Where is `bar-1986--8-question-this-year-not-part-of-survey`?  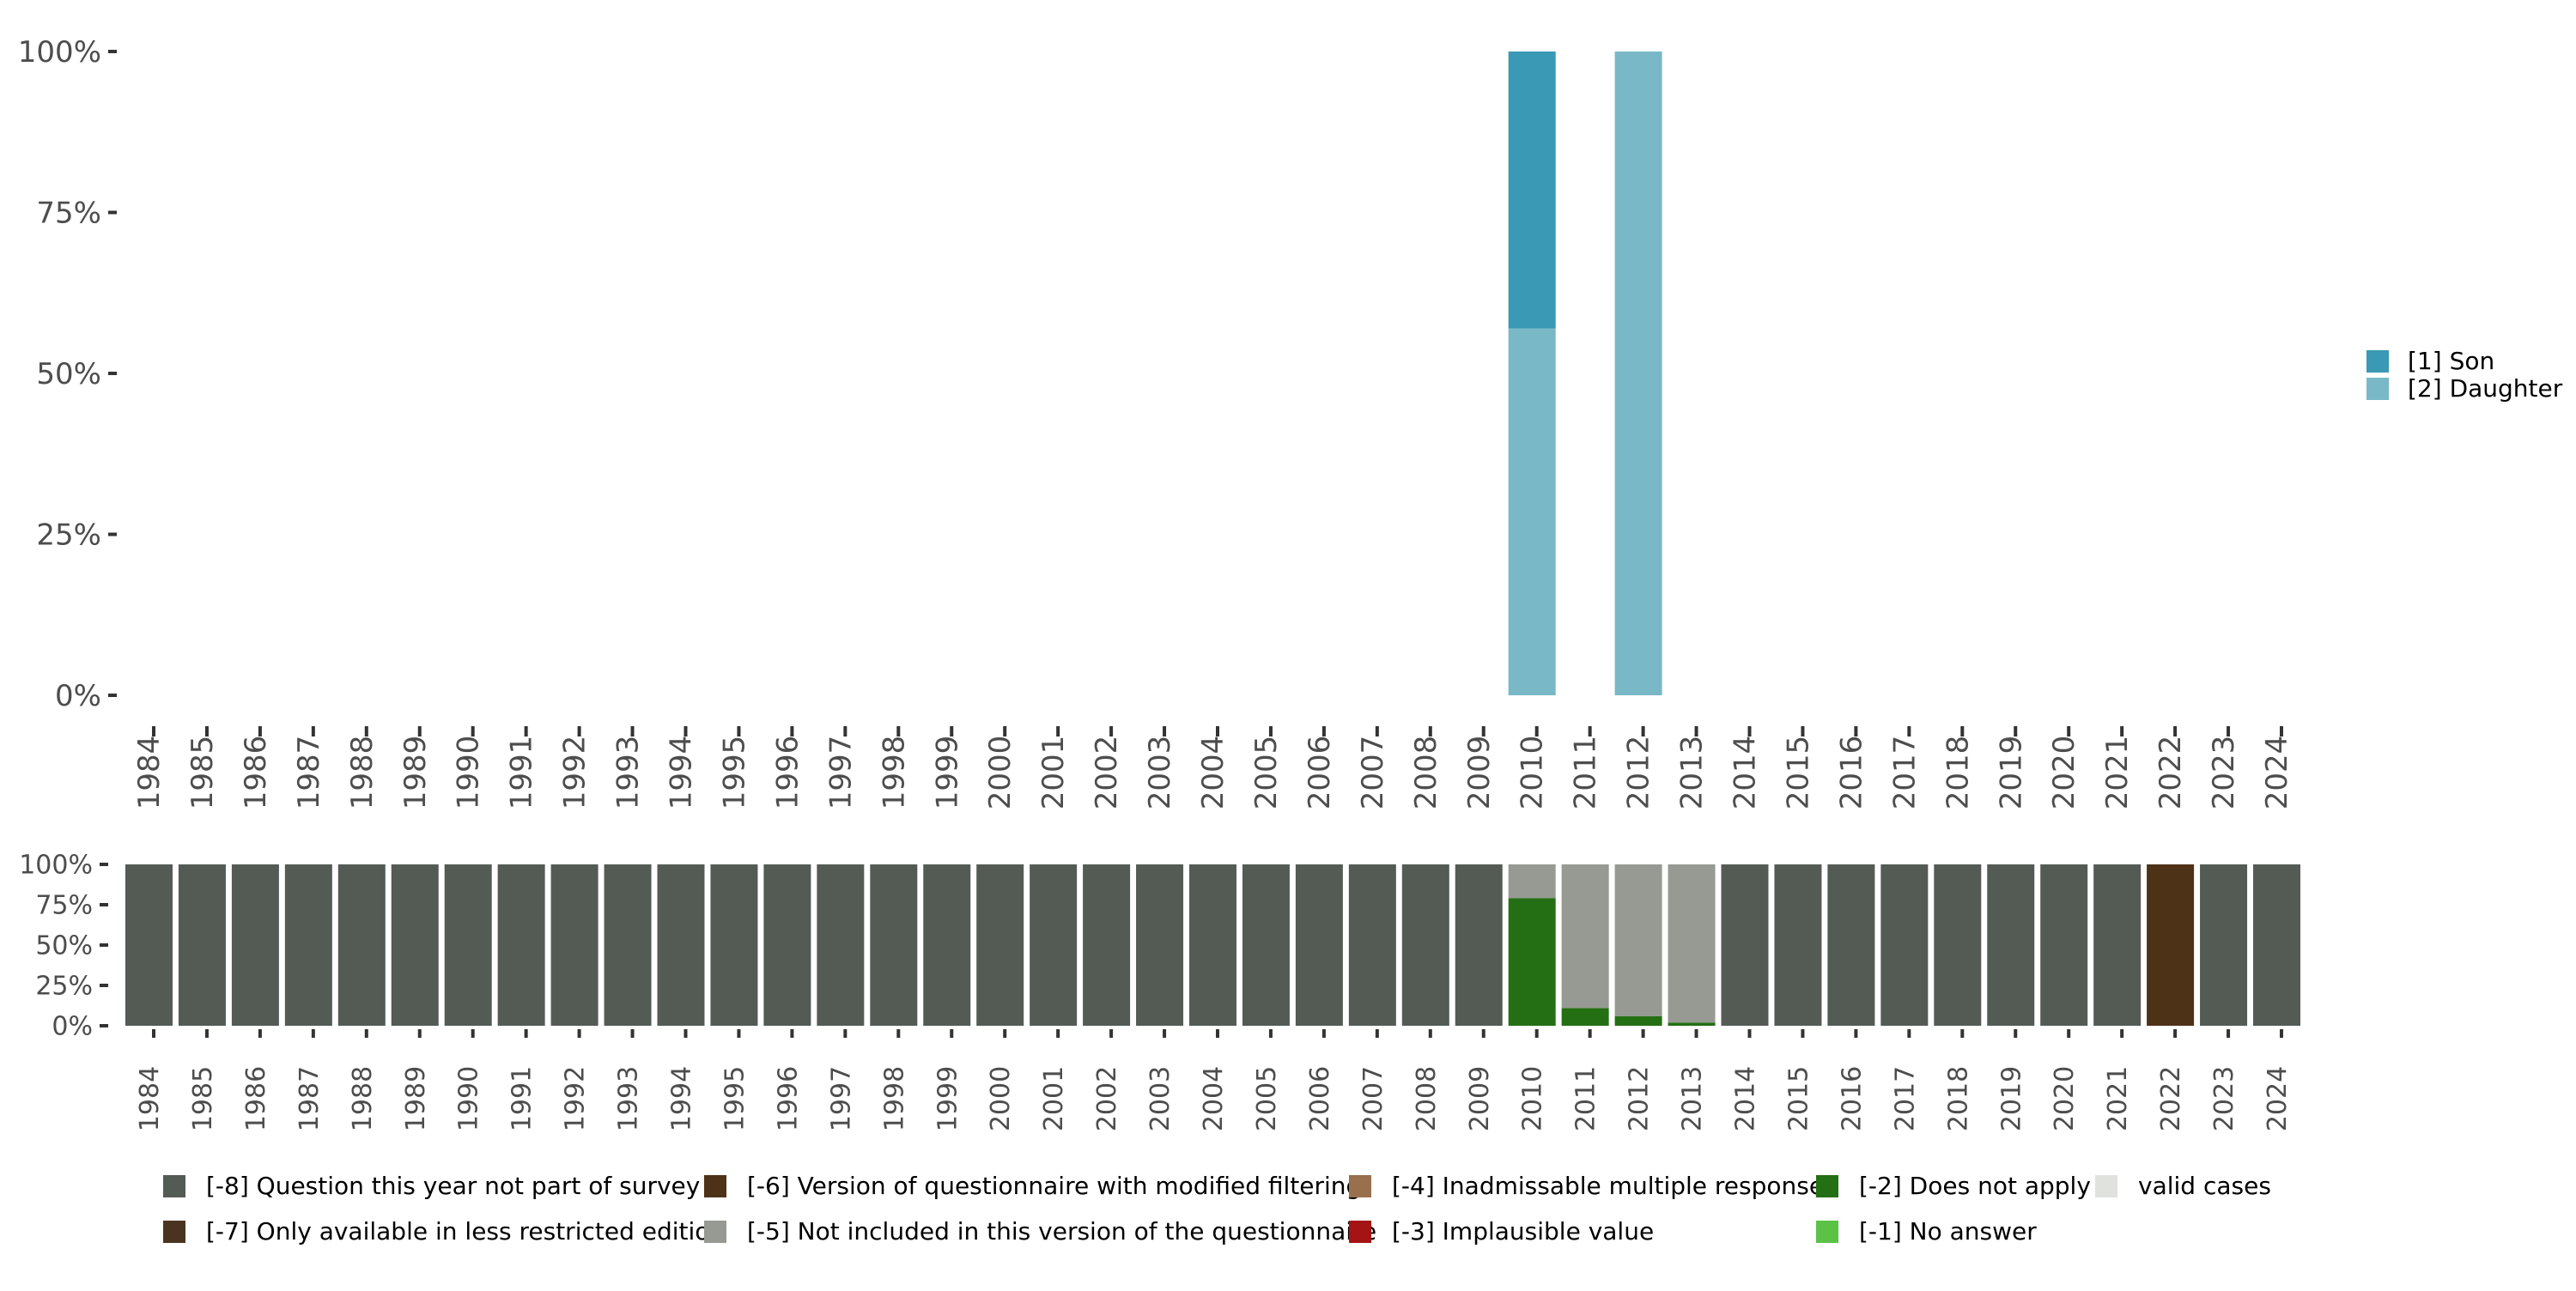 bar-1986--8-question-this-year-not-part-of-survey is located at coordinates (255, 945).